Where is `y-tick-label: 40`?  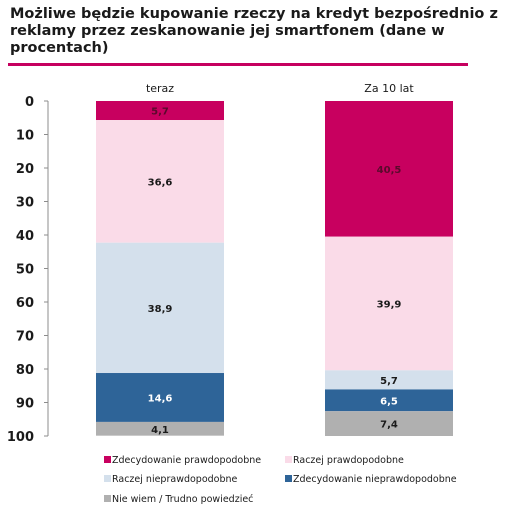
y-tick-label: 40 is located at coordinates (25, 236).